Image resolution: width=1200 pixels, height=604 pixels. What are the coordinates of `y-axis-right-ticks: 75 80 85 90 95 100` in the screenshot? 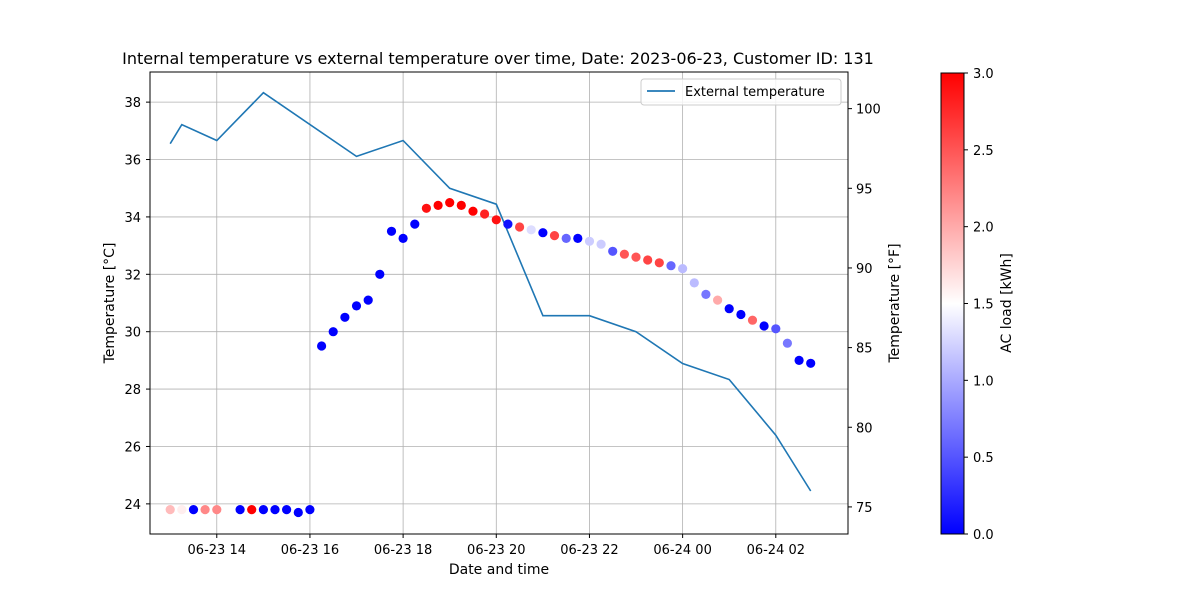 It's located at (864, 309).